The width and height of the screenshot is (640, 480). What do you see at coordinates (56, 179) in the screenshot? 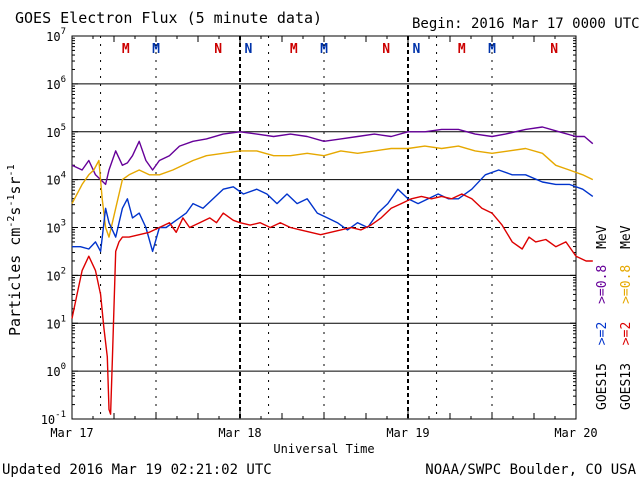
I see `y-tick-label: 10⁴` at bounding box center [56, 179].